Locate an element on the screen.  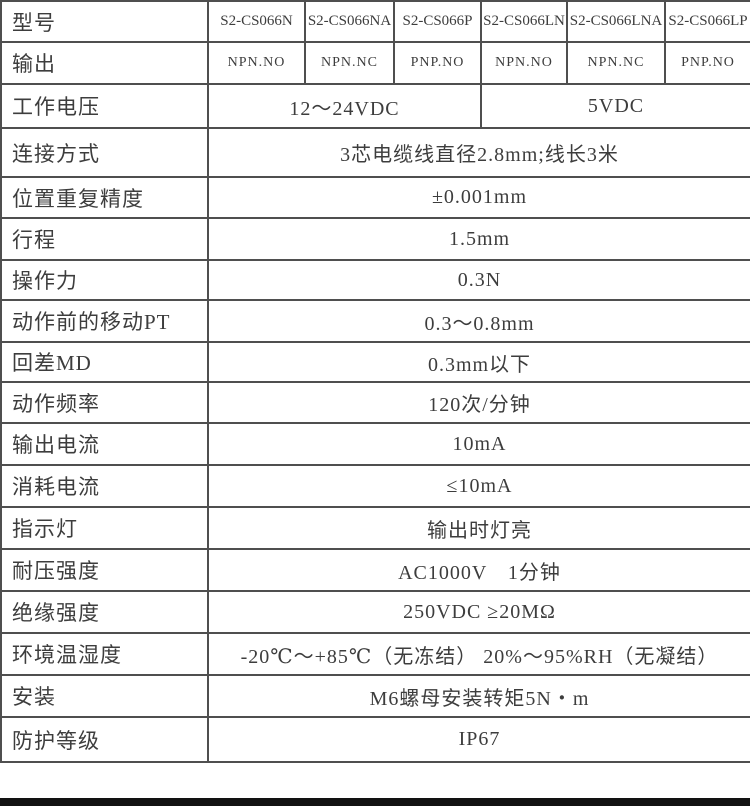
row-value: 10mA is located at coordinates (478, 444).